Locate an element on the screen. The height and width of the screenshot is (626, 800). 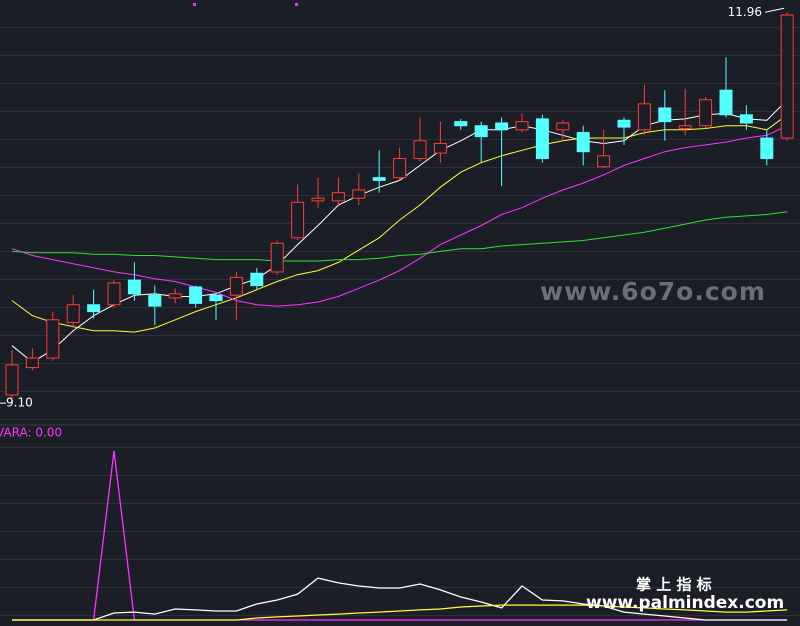
max-pointer is located at coordinates (774, 10).